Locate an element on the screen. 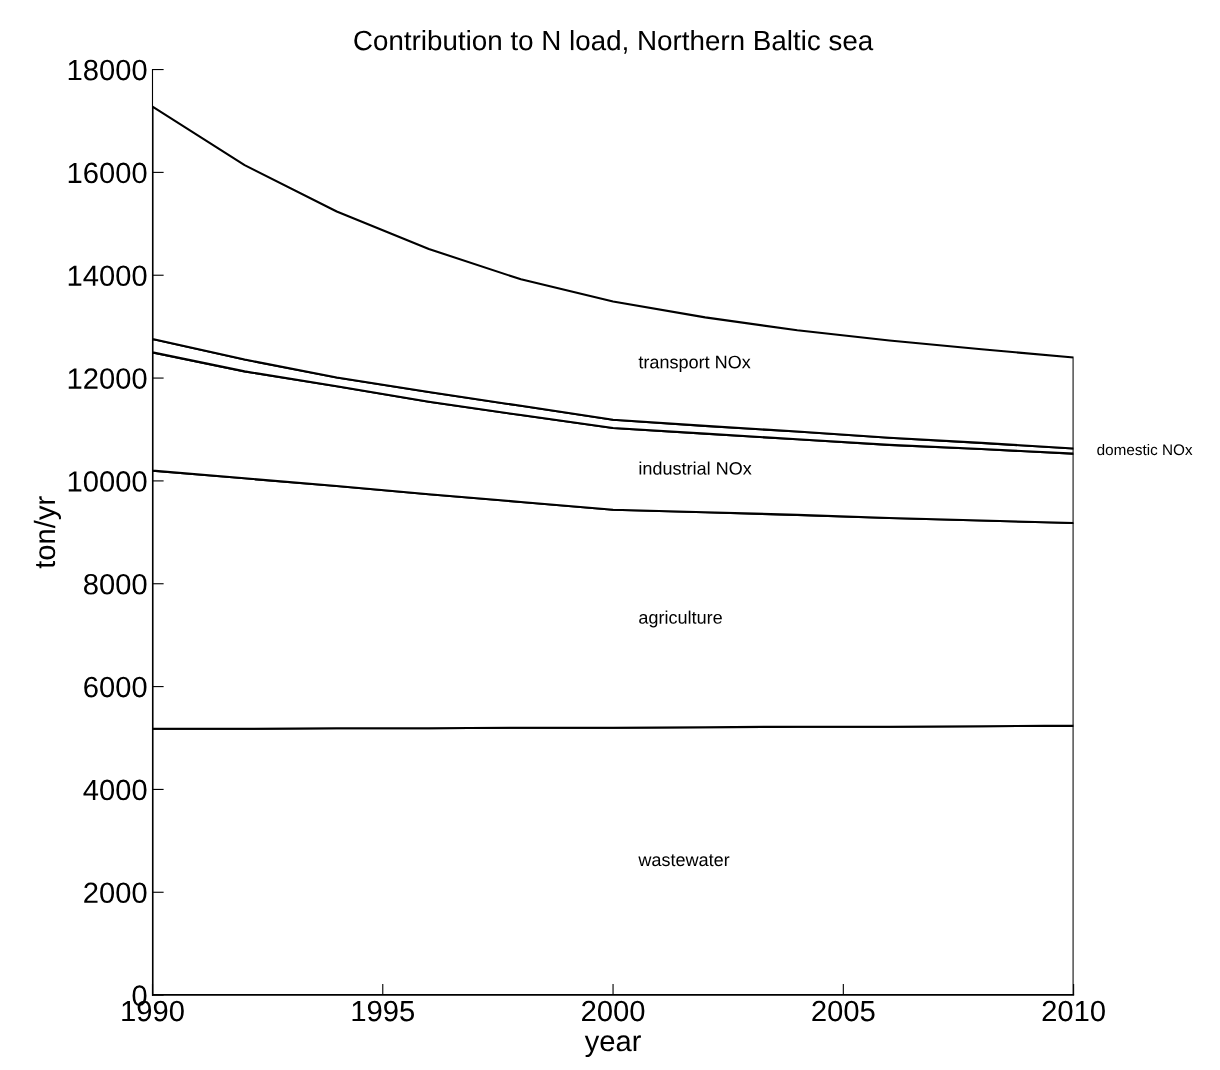 This screenshot has width=1220, height=1070. y-tick-label: 12000 is located at coordinates (107, 378).